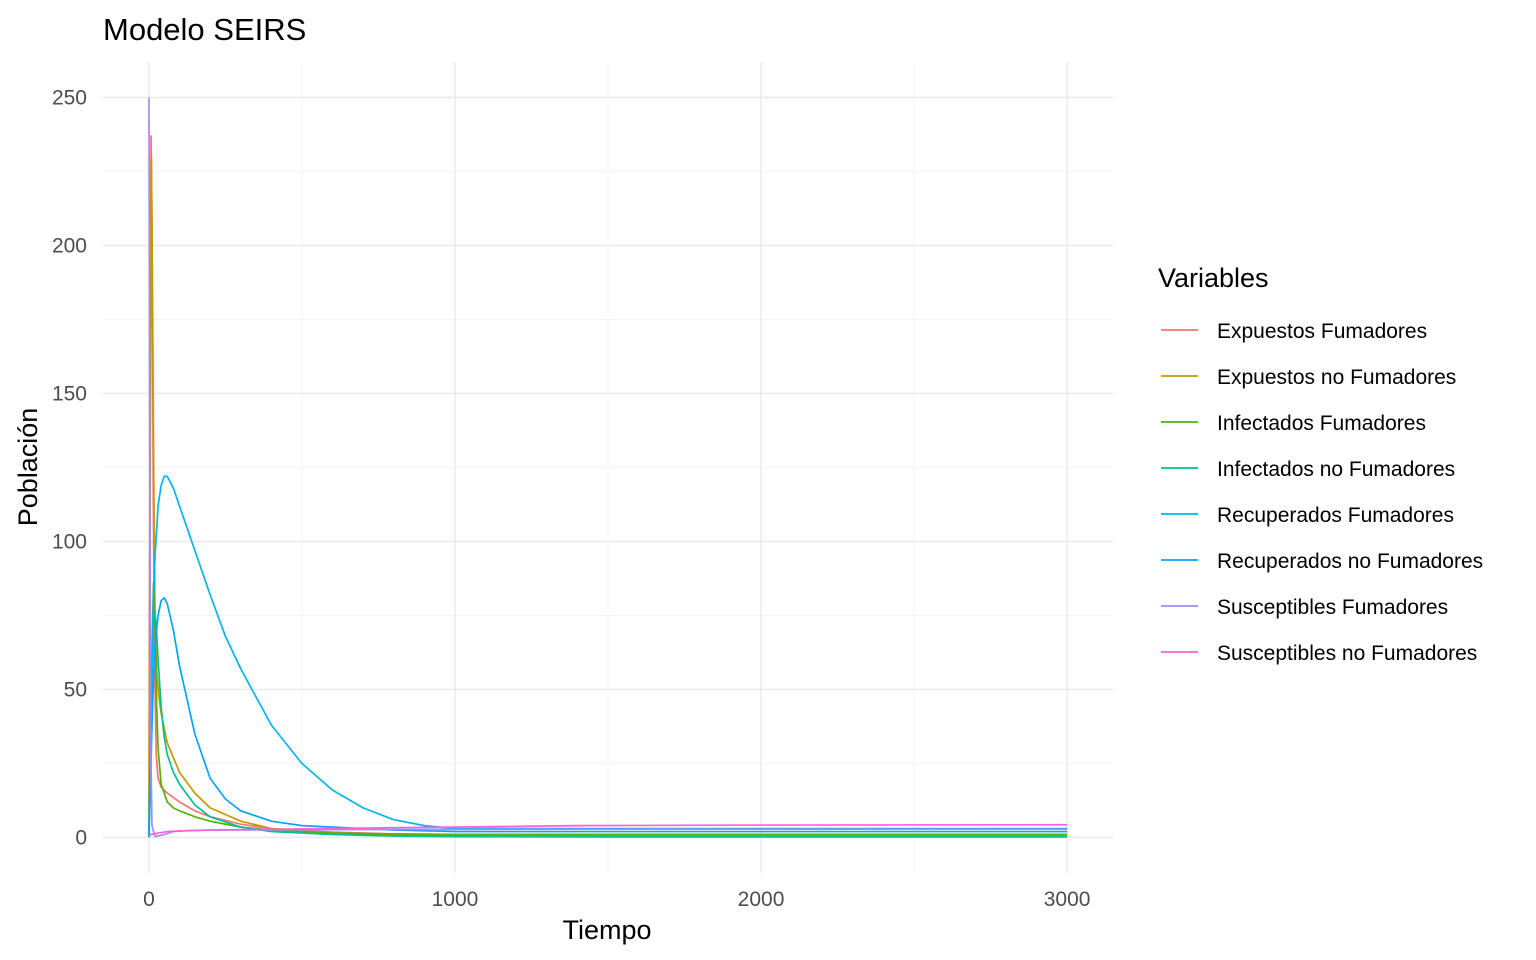 Image resolution: width=1536 pixels, height=960 pixels. Describe the element at coordinates (1335, 515) in the screenshot. I see `legend-label-recuperados-fumadores: Recuperados Fumadores` at that location.